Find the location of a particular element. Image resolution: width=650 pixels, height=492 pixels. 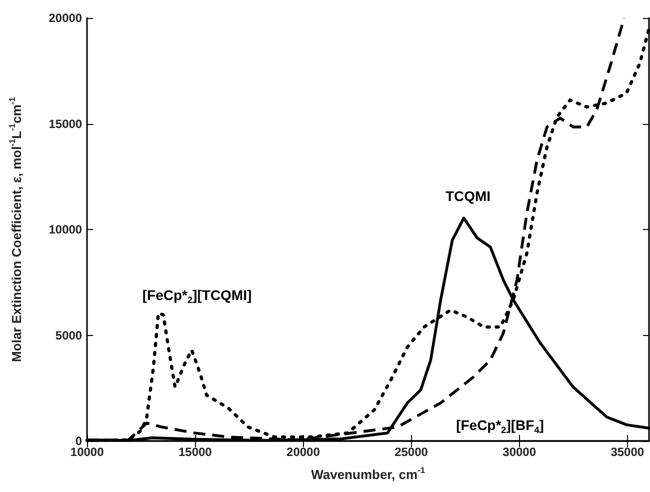

x-tick-label: 10000 is located at coordinates (87, 452).